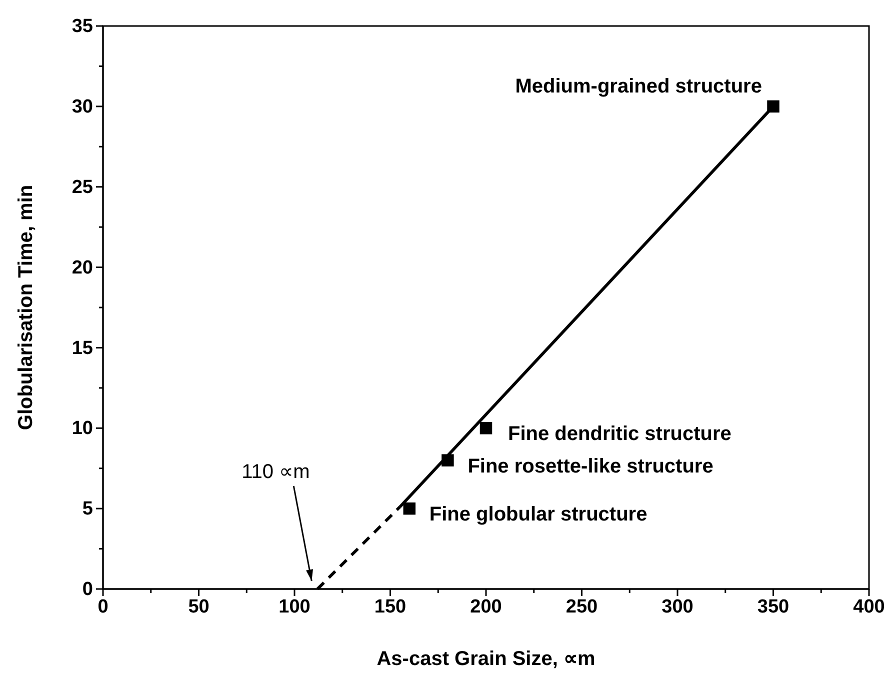  I want to click on x-tick-label: 0, so click(103, 607).